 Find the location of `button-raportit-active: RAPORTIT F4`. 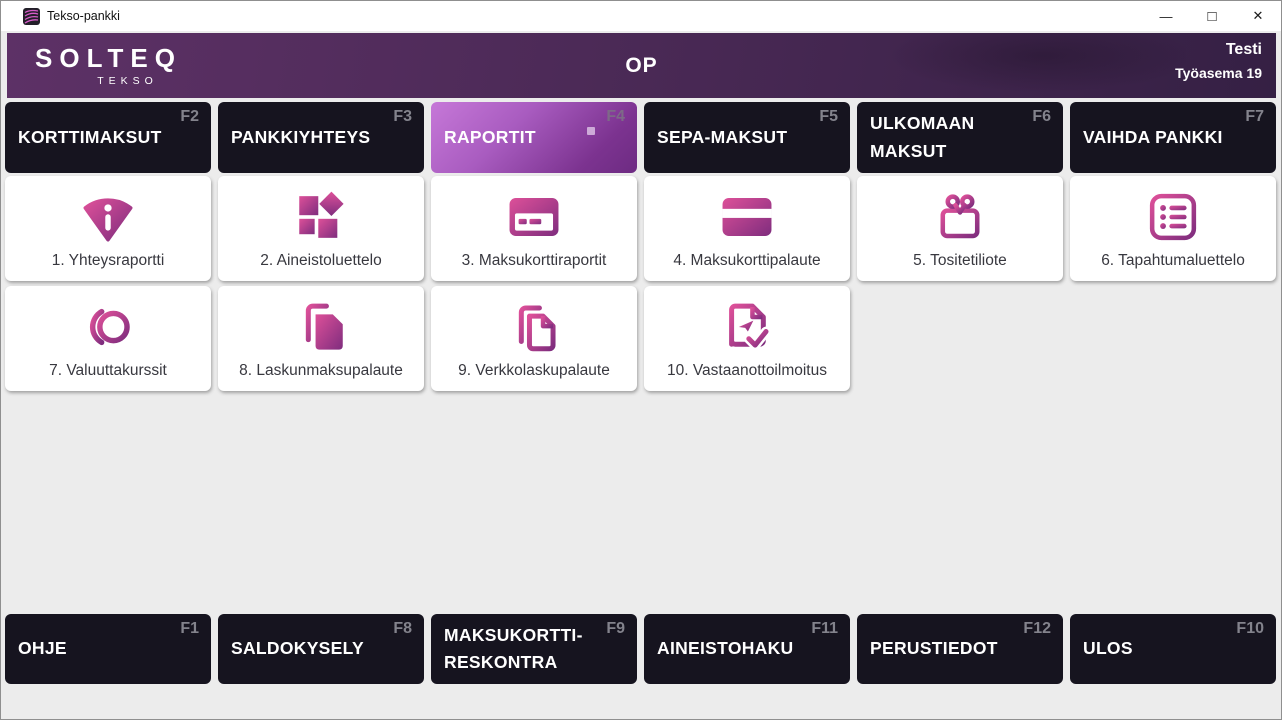

button-raportit-active: RAPORTIT F4 is located at coordinates (534, 137).